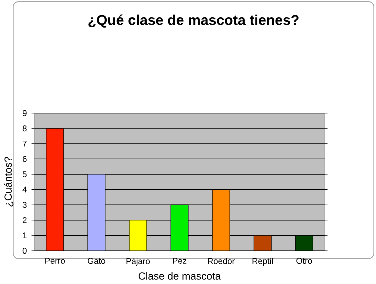 The image size is (376, 284). I want to click on y-tick-label: 5, so click(24, 174).